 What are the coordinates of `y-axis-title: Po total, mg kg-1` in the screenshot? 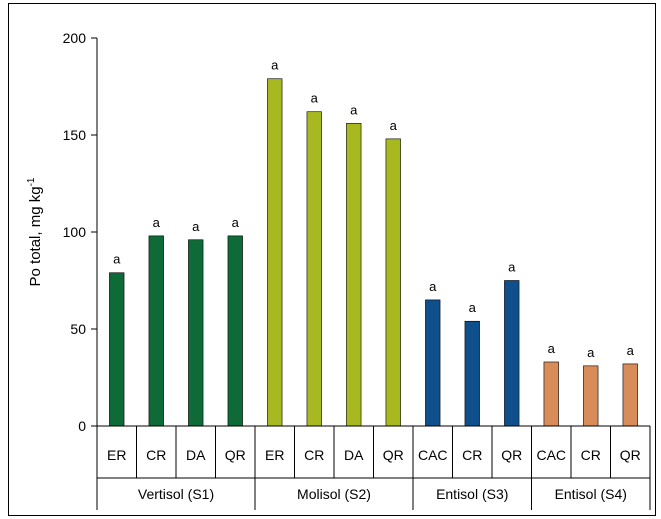 It's located at (35, 231).